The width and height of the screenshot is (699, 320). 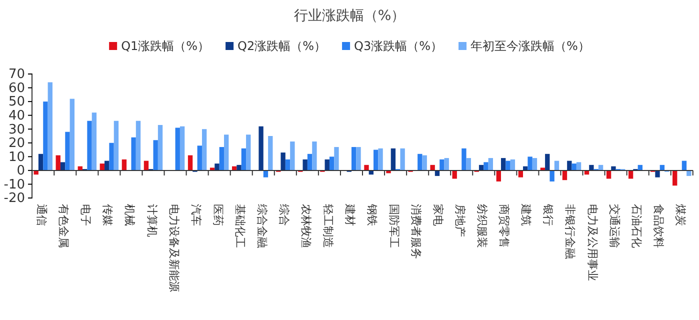 I want to click on x-tick-label: 非银行金融, so click(x=570, y=231).